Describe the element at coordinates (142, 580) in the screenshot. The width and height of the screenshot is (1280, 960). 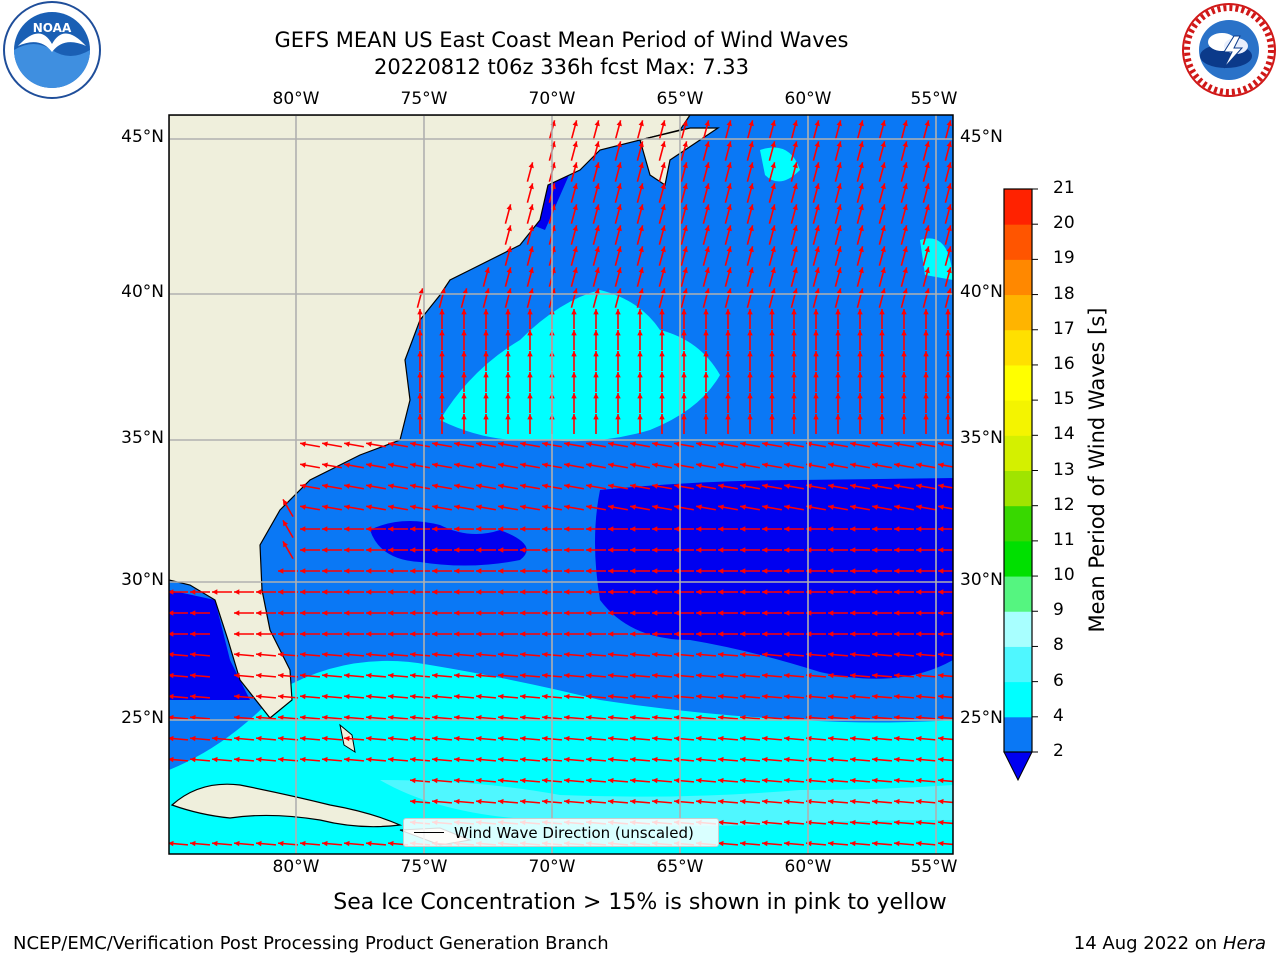
I see `lat-label-30n-left: 30°N` at that location.